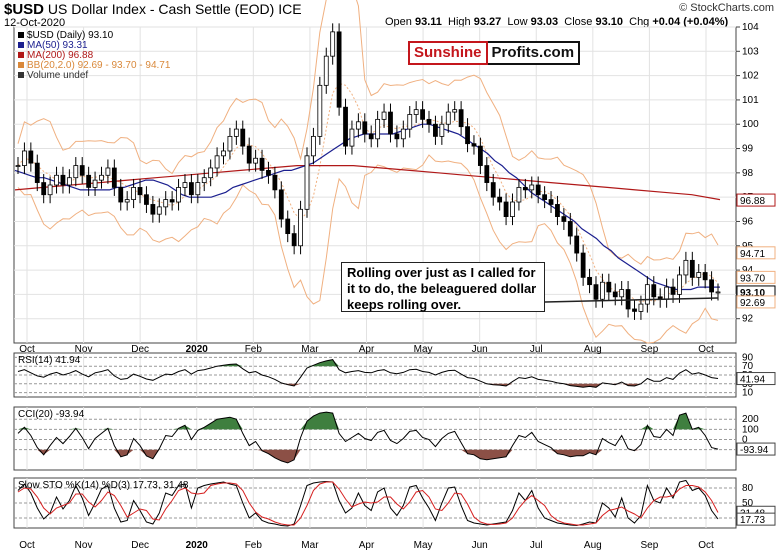  I want to click on legend-swatch-ma200, so click(21, 55).